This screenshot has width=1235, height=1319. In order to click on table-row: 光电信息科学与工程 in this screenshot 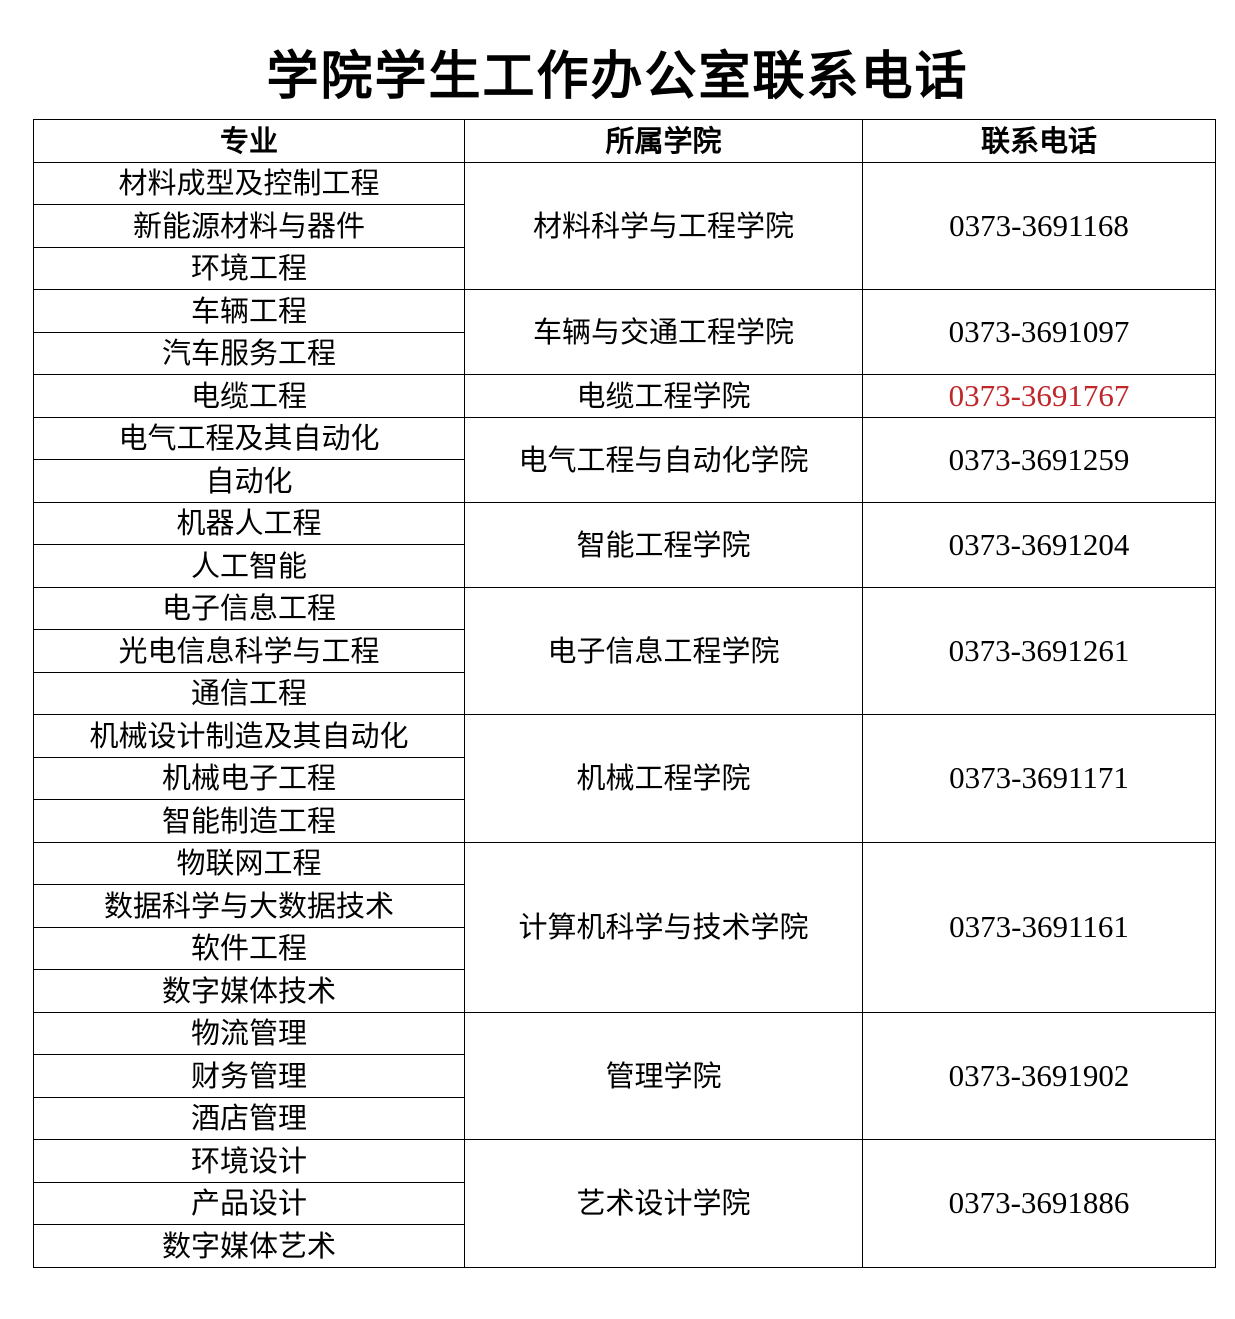, I will do `click(624, 651)`.